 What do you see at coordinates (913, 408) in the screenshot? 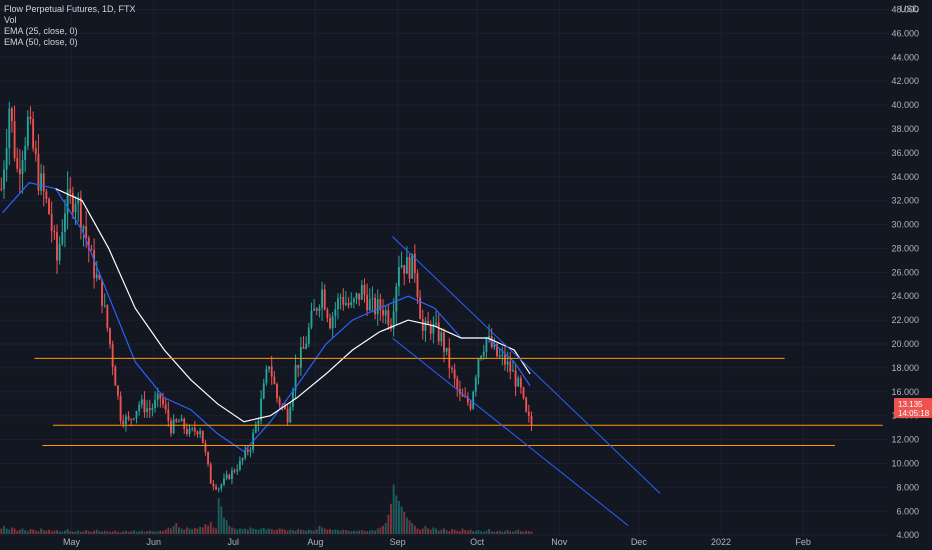
I see `last-price-tag-bg` at bounding box center [913, 408].